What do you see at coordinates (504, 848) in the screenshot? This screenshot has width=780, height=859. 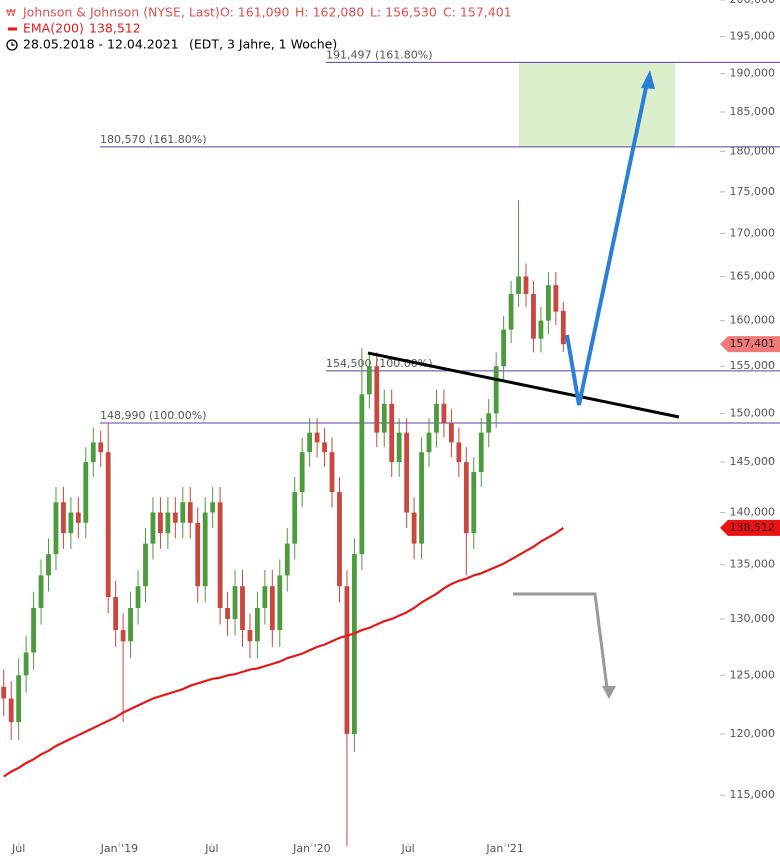 I see `x-tick-label: Jan '21` at bounding box center [504, 848].